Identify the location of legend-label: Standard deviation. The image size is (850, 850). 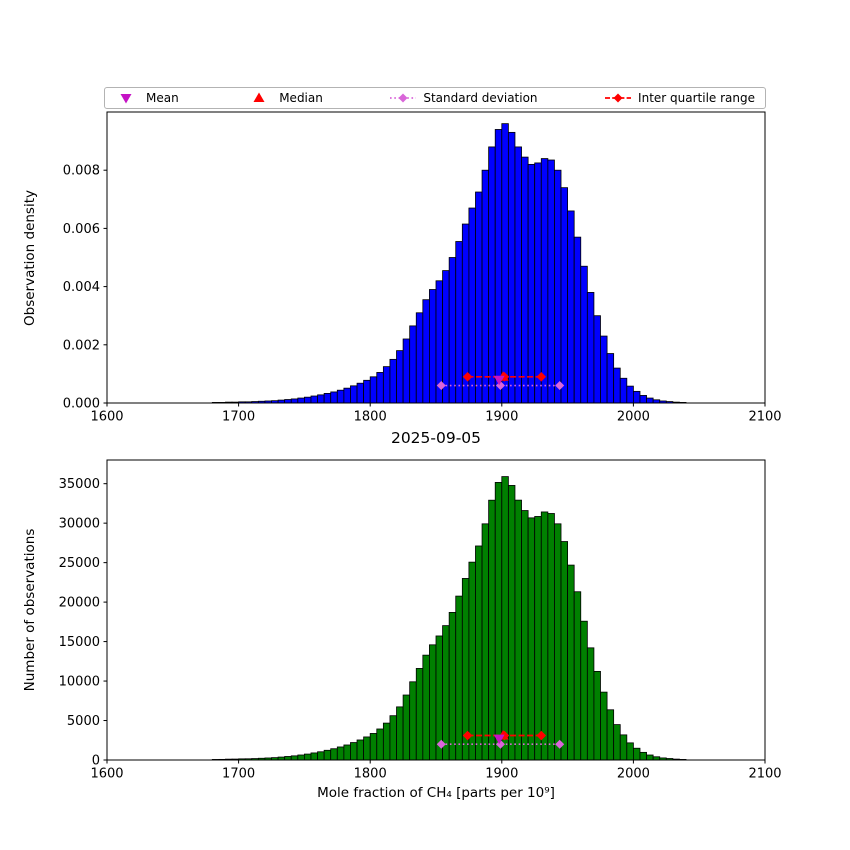
(480, 98).